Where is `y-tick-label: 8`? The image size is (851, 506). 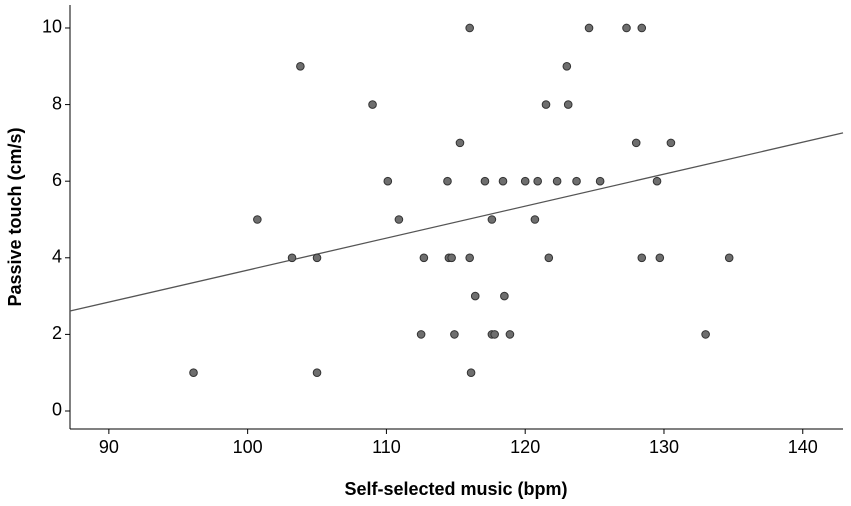
y-tick-label: 8 is located at coordinates (57, 103).